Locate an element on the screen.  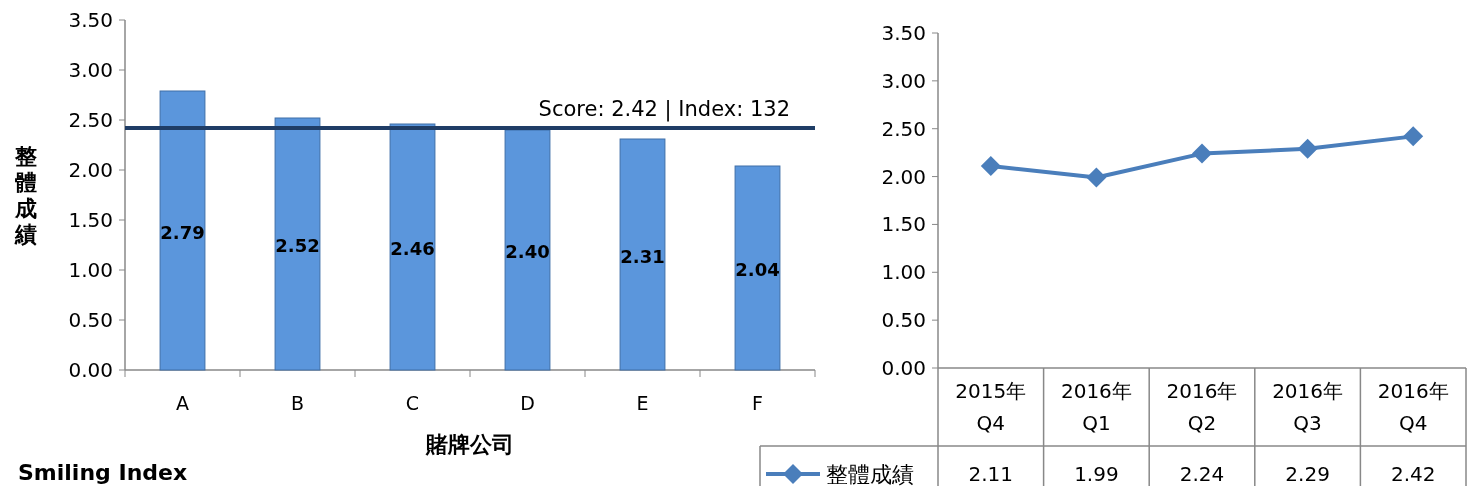
x-tick-label: C is located at coordinates (412, 403).